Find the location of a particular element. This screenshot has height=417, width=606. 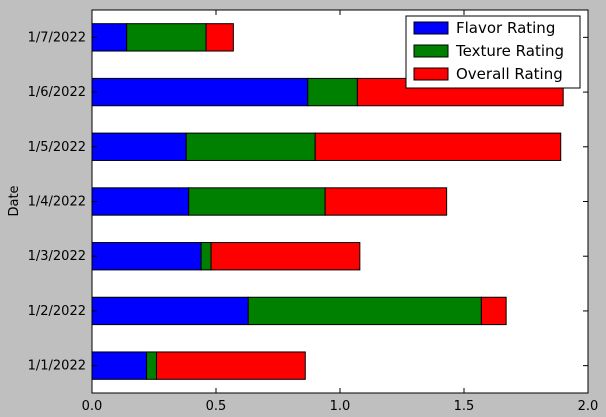

x-tick-label: 1.0 is located at coordinates (340, 406).